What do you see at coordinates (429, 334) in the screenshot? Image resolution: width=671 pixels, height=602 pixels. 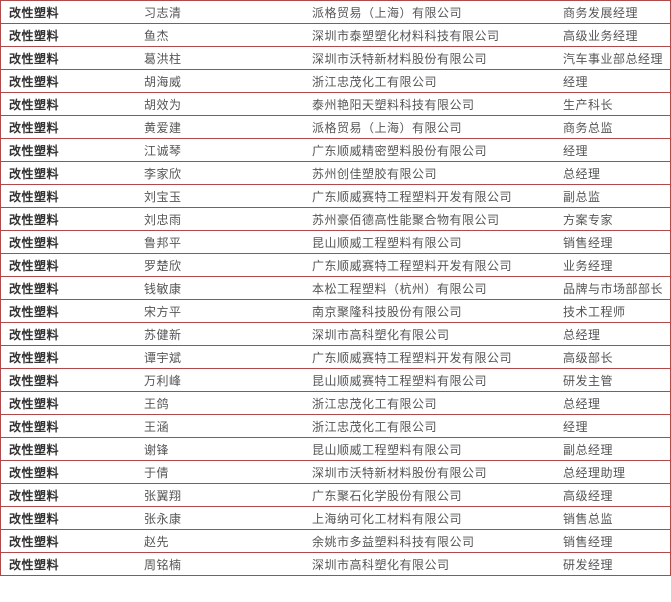 I see `company-cell: 深圳市高科塑化有限公司` at bounding box center [429, 334].